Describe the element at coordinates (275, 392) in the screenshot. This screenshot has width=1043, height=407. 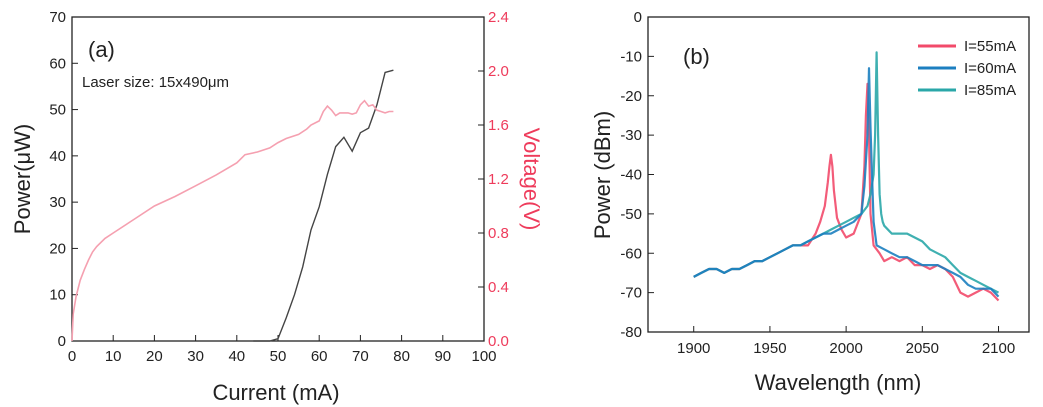
I see `panel-a-x-axis-label: Current (mA)` at that location.